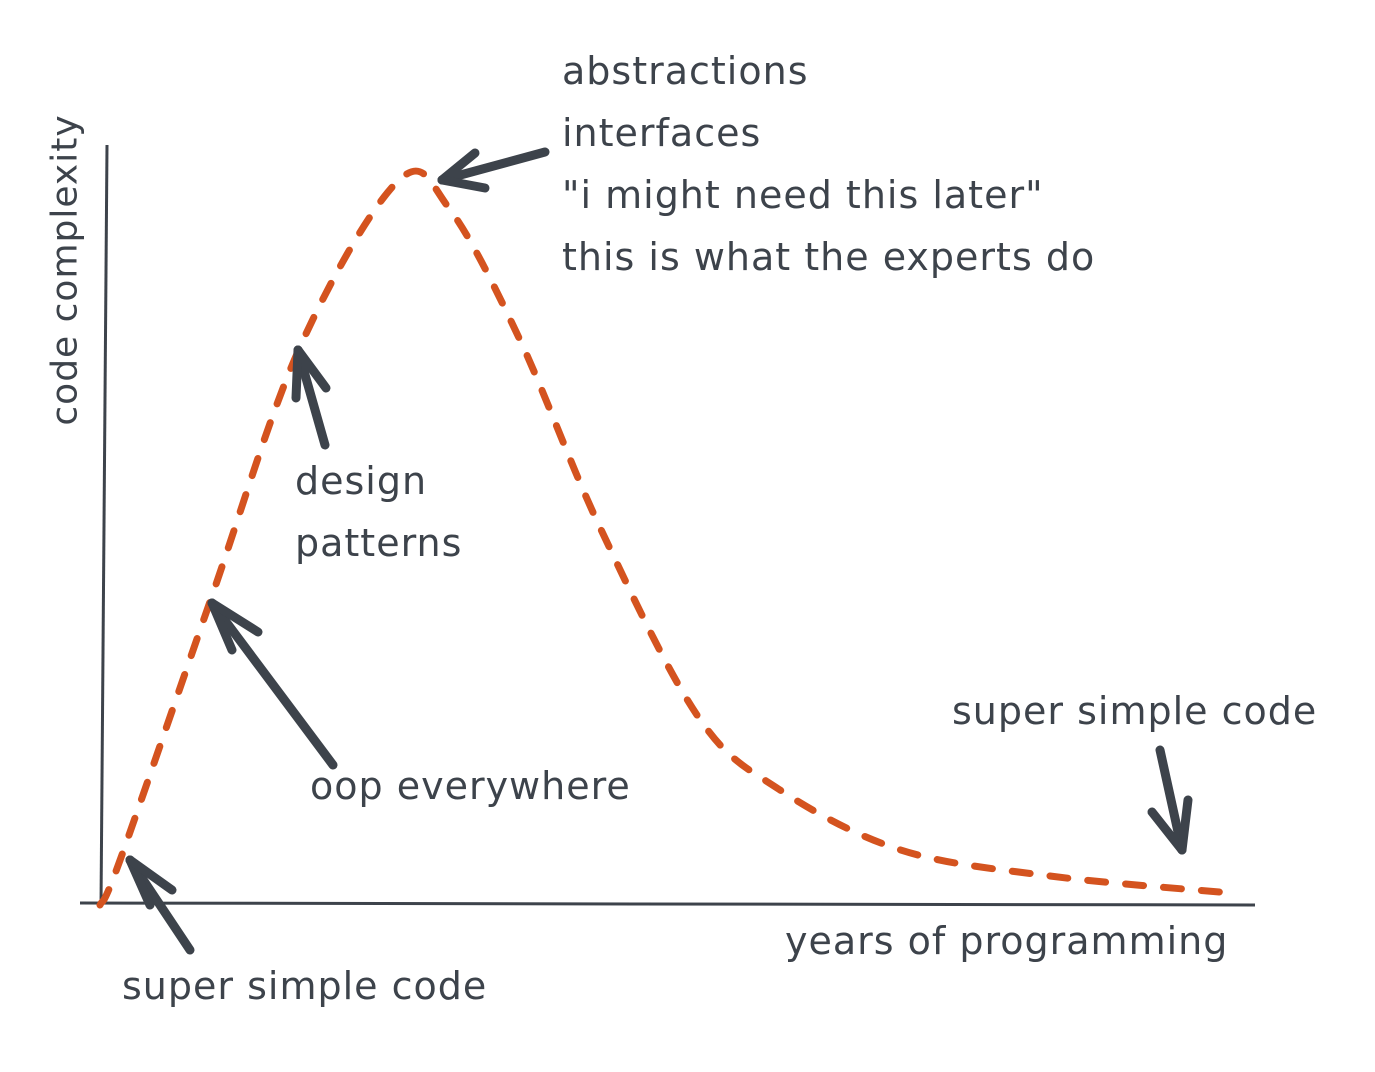 This screenshot has width=1375, height=1072. I want to click on annotation-line: design, so click(361, 481).